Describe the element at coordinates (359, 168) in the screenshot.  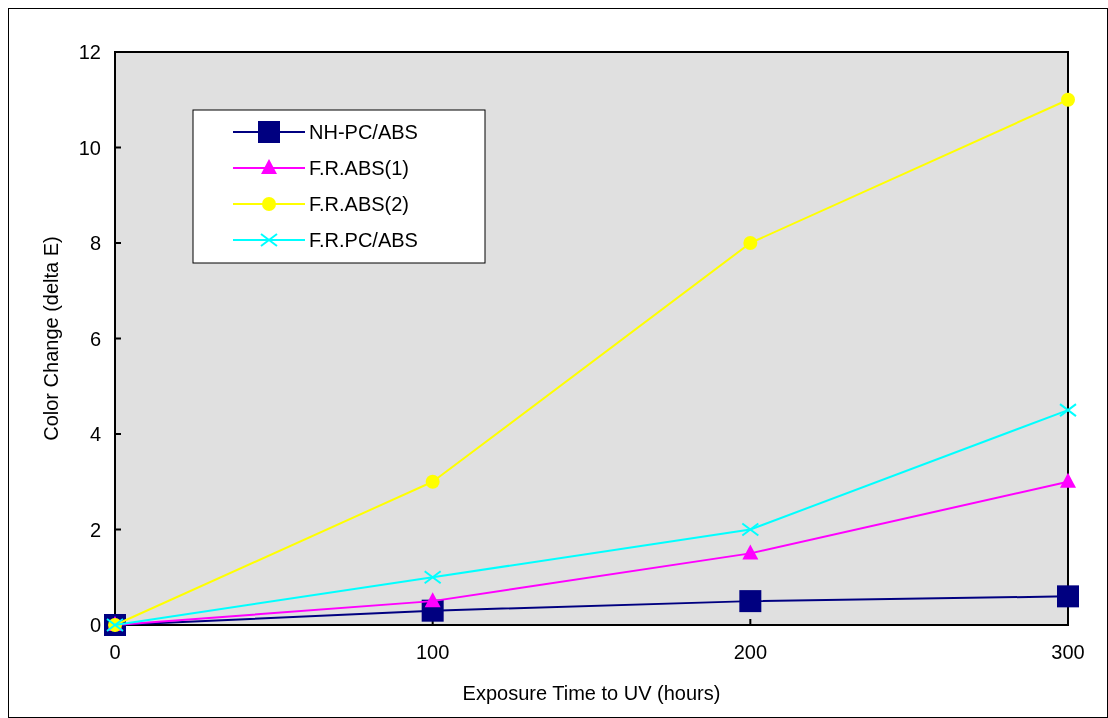
I see `legend-label: F.R.ABS(1)` at that location.